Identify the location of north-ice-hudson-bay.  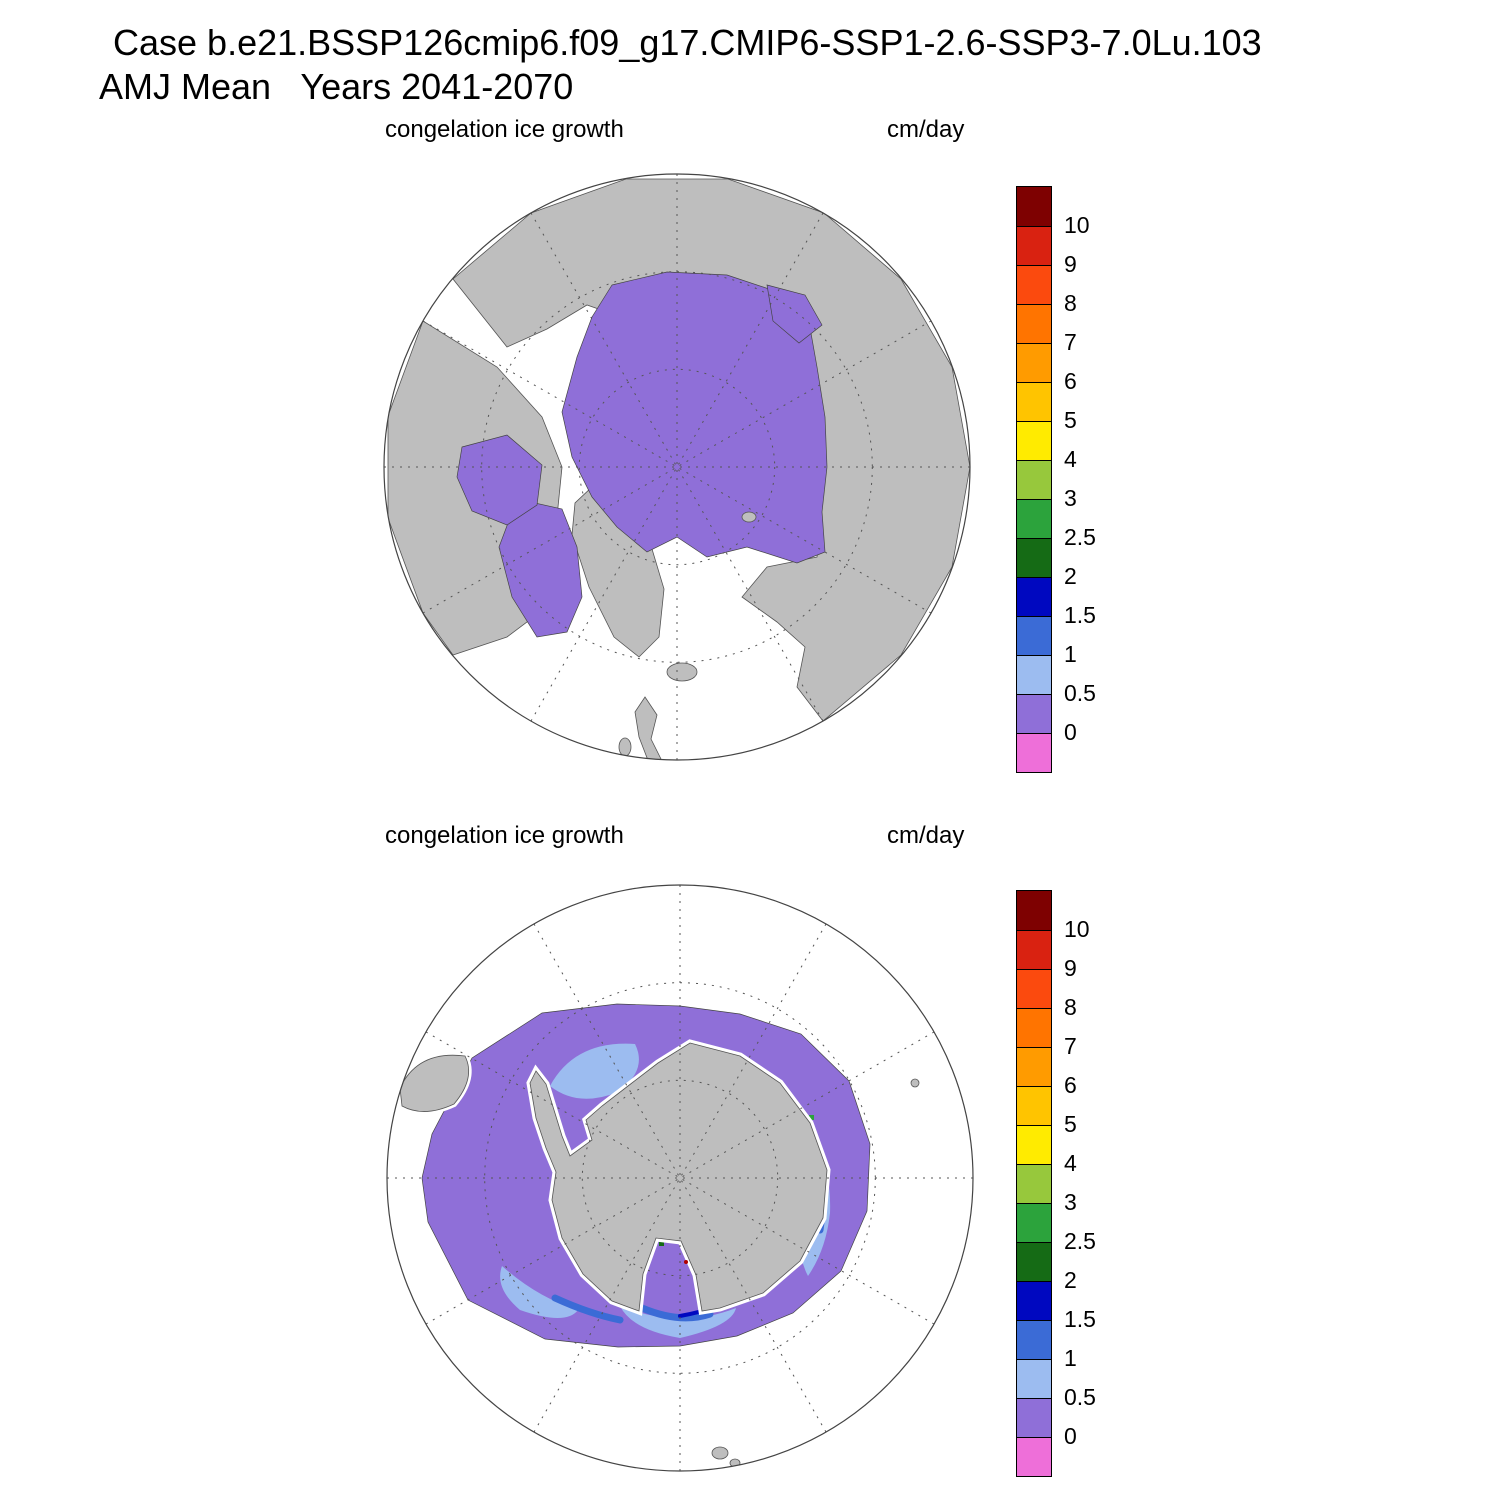
(499, 480).